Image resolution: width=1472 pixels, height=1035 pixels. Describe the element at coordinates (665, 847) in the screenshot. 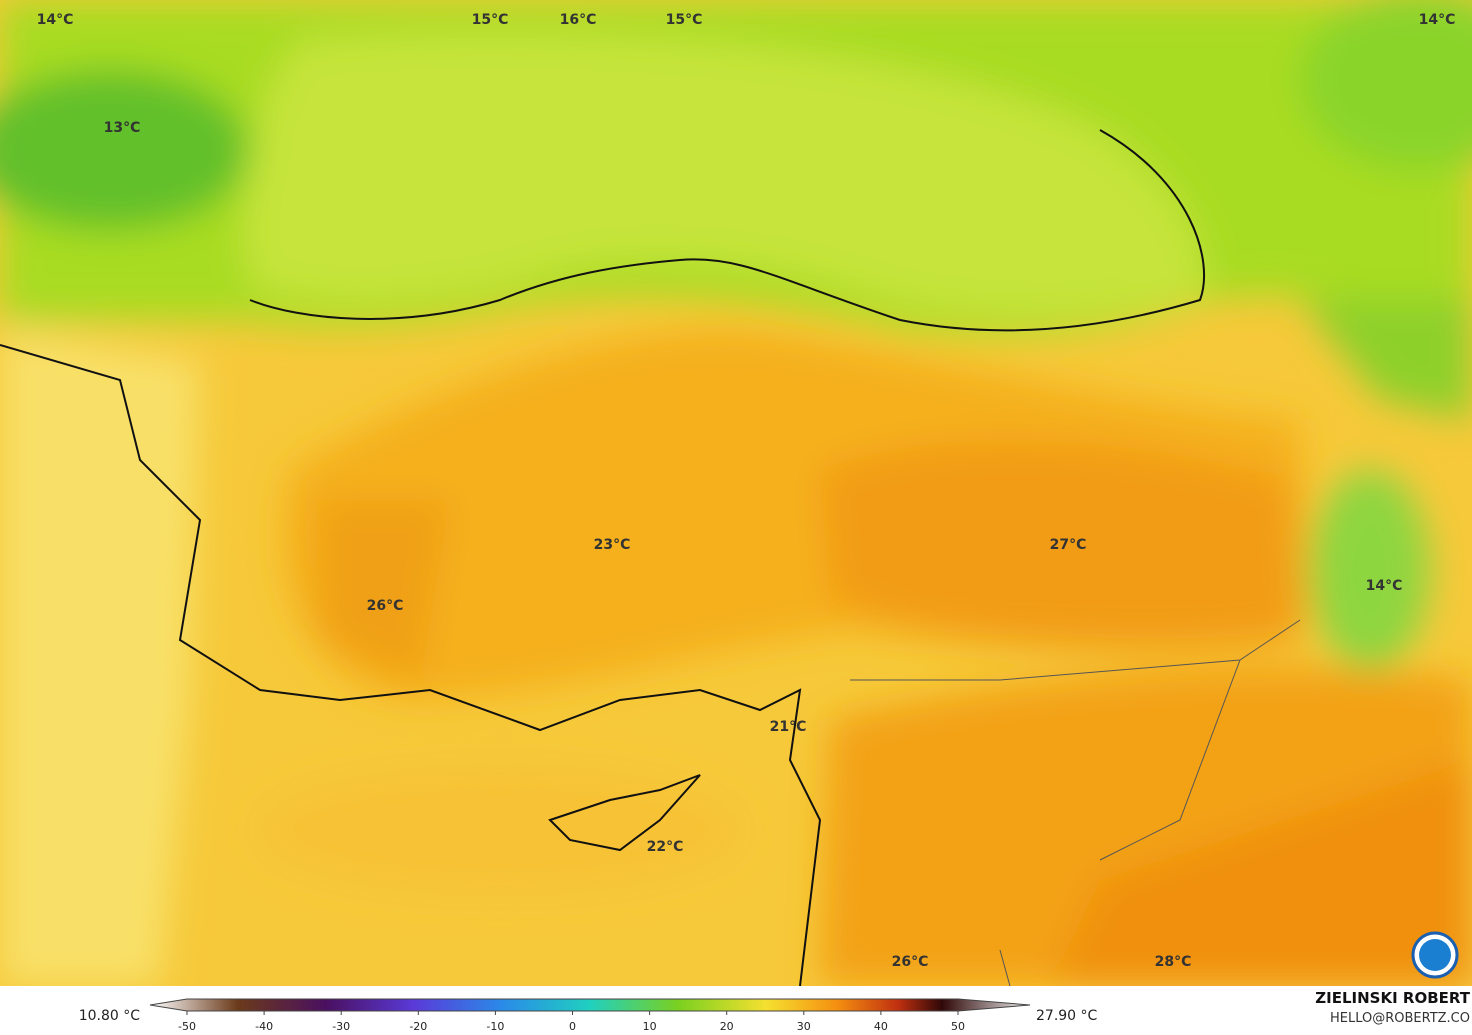

I see `temperature-label: 22°C` at that location.